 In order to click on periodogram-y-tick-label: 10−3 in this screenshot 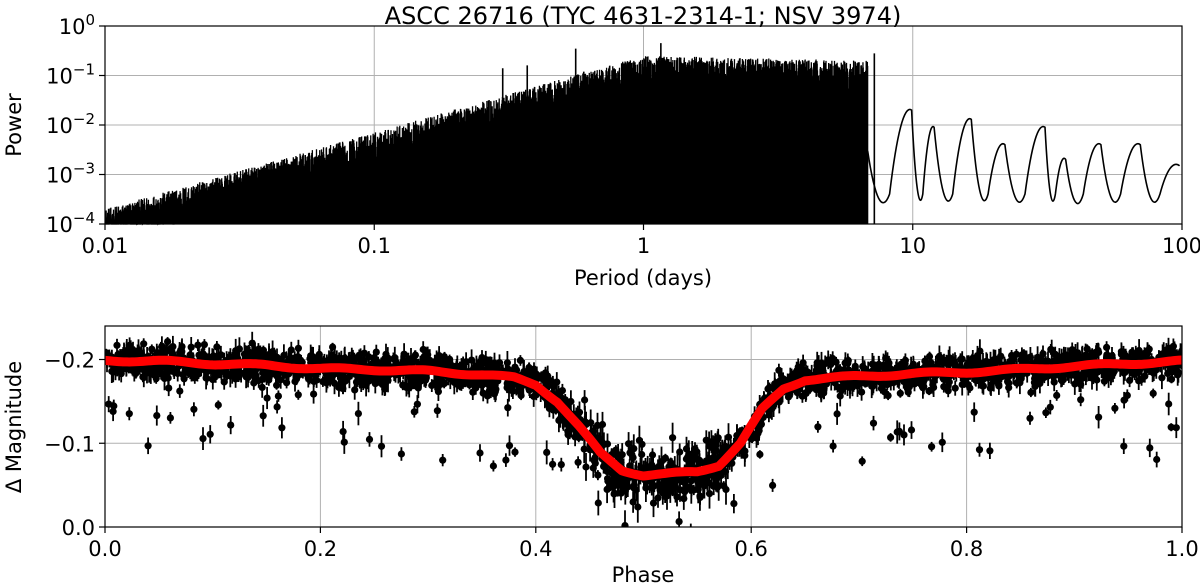, I will do `click(70, 174)`.